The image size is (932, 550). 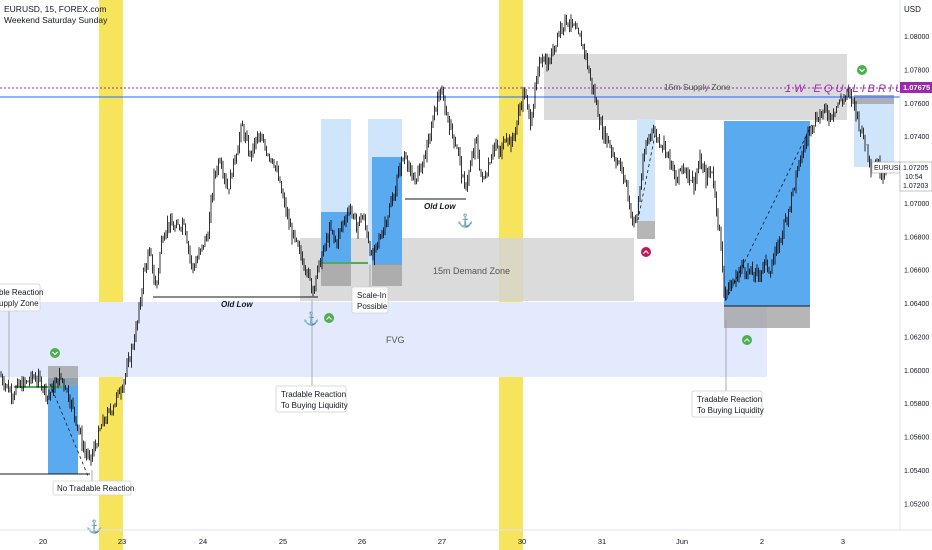 I want to click on fvg-label: FVG, so click(x=395, y=340).